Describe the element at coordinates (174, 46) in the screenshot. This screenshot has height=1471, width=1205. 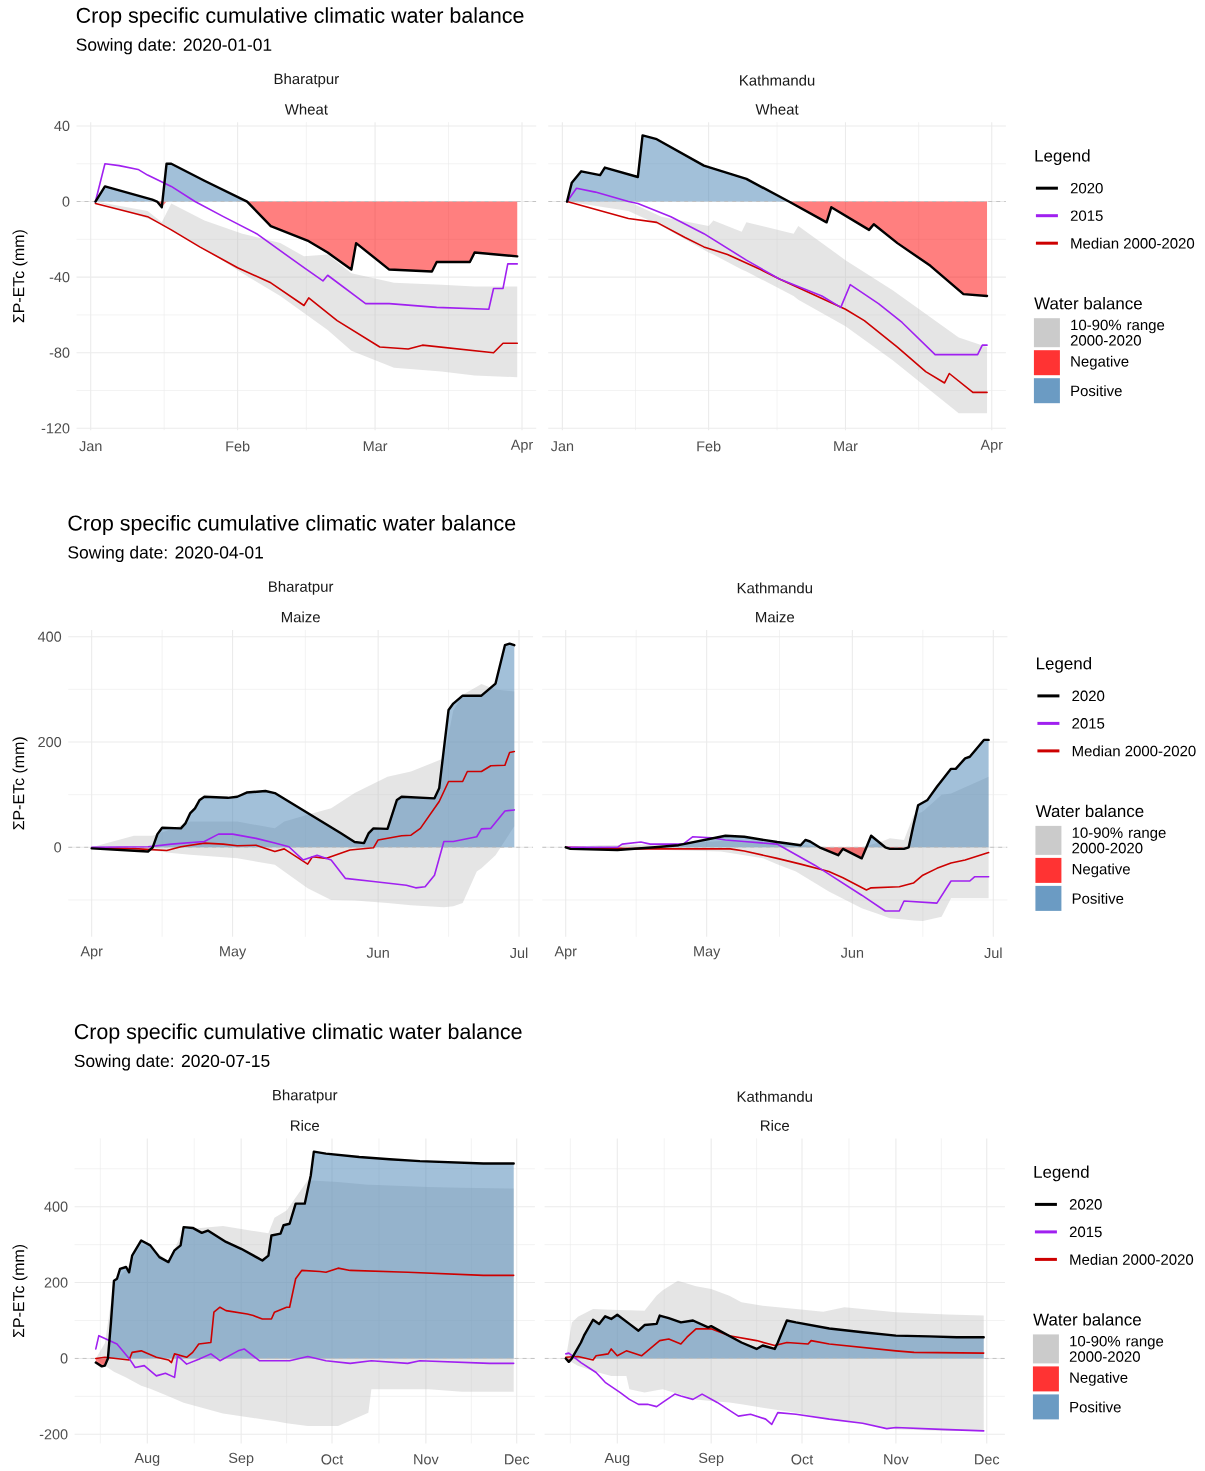
I see `chart-subtitle: Sowing date: 2020-01-01` at that location.